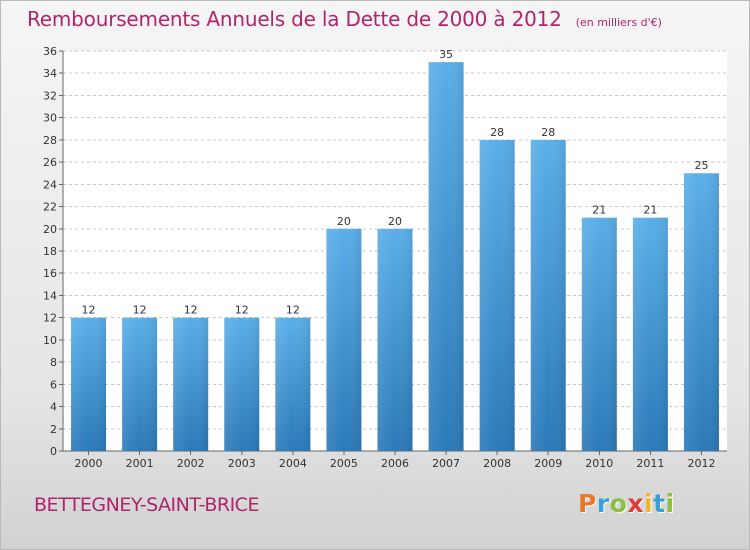 Image resolution: width=750 pixels, height=550 pixels. I want to click on y-tick-label: 8, so click(53, 362).